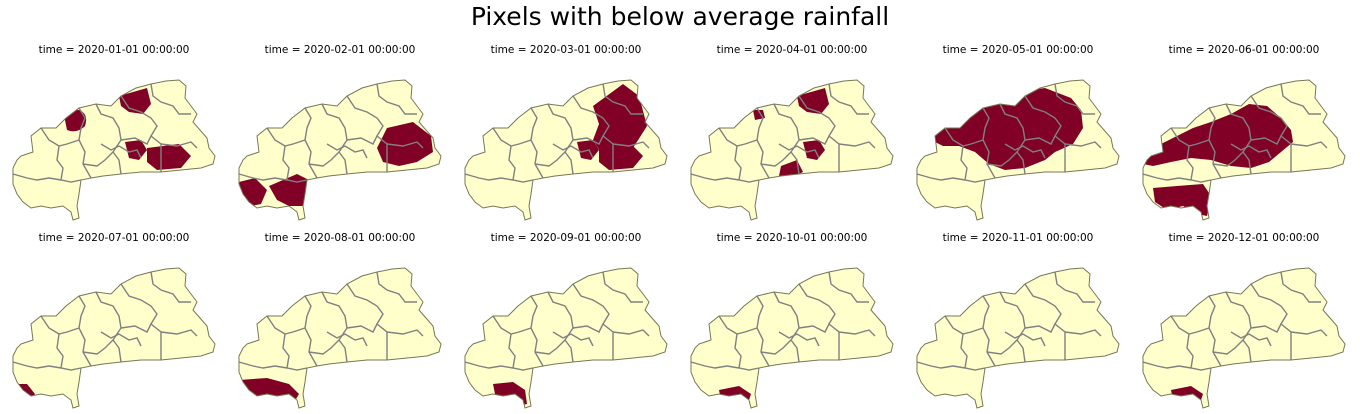 The height and width of the screenshot is (414, 1360). What do you see at coordinates (566, 238) in the screenshot?
I see `panel-title: time = 2020-09-01 00:00:00` at bounding box center [566, 238].